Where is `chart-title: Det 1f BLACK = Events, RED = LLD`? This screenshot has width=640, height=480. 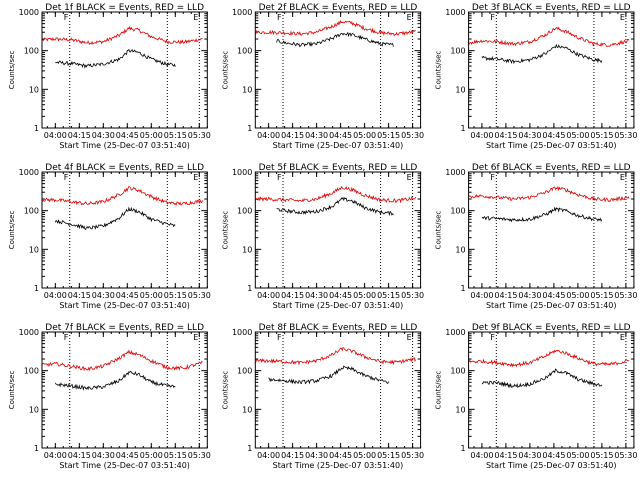
chart-title: Det 1f BLACK = Events, RED = LLD is located at coordinates (124, 8).